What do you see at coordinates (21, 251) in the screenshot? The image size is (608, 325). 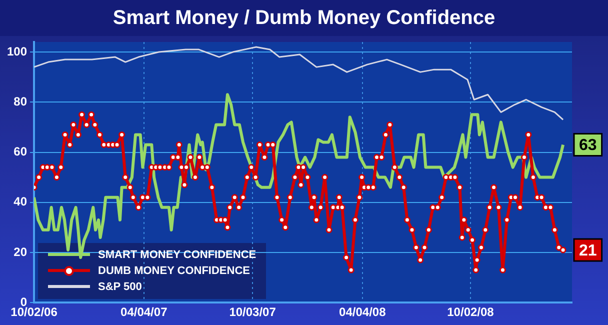 I see `y-tick-label: 20` at bounding box center [21, 251].